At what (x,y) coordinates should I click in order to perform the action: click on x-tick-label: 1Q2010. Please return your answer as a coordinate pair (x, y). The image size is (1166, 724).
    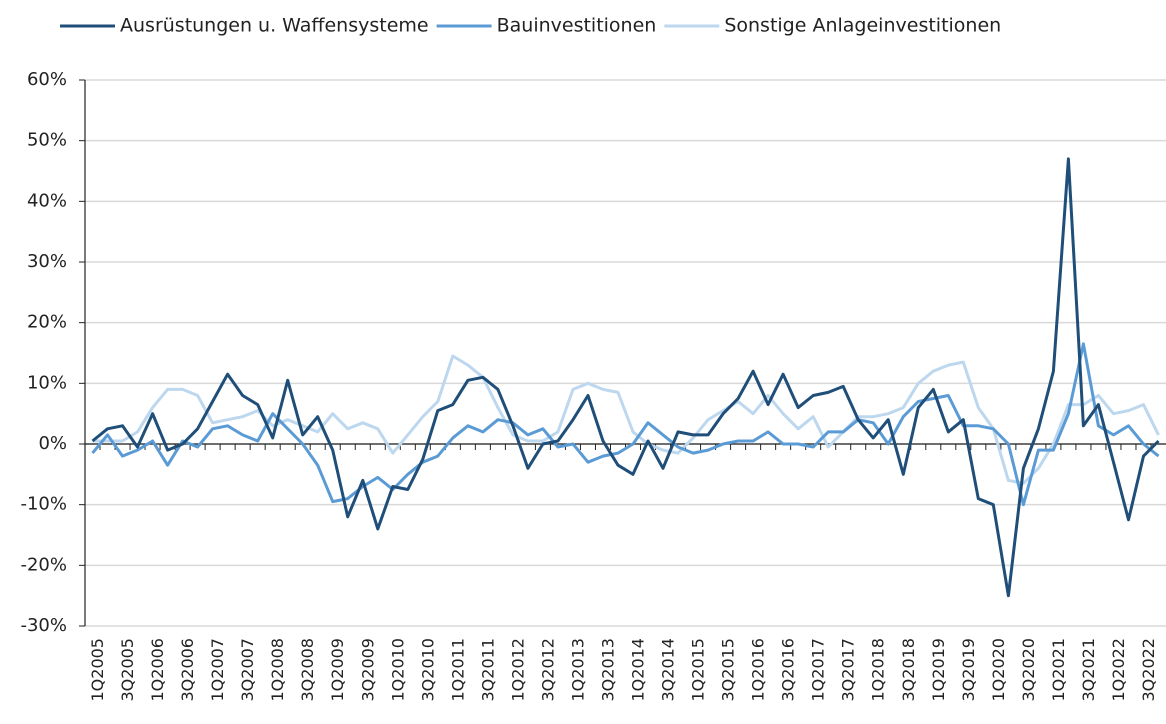
    Looking at the image, I should click on (397, 670).